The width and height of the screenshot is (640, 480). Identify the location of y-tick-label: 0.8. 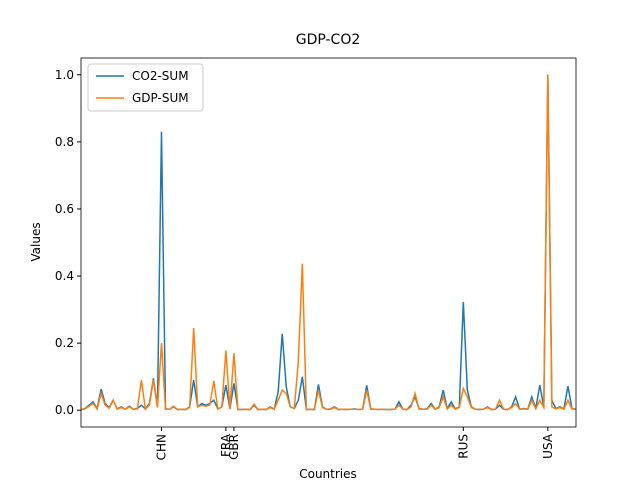
(64, 142).